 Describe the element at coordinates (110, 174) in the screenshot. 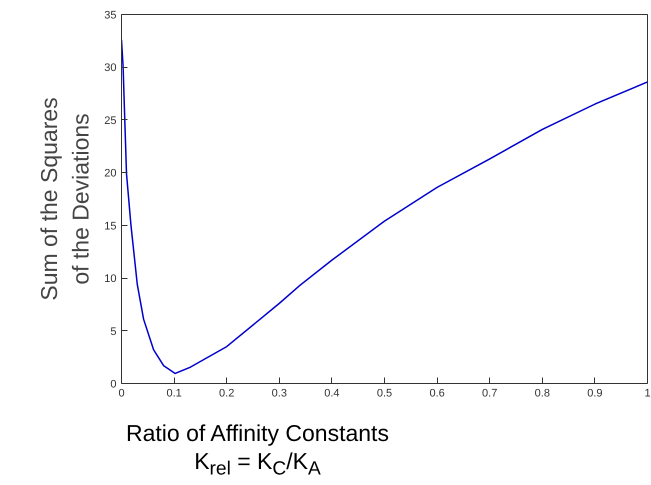

I see `y-tick-label: 20` at that location.